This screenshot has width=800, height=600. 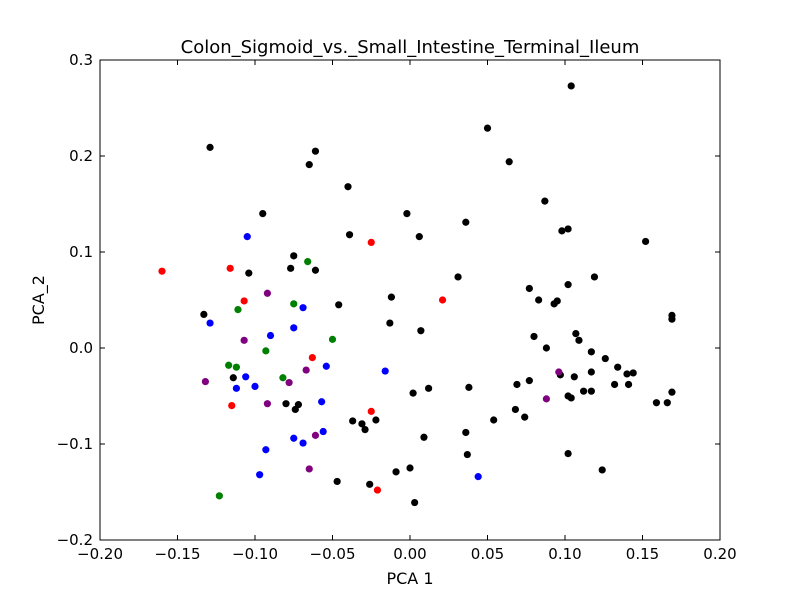 What do you see at coordinates (255, 554) in the screenshot?
I see `x-tick-label: −0.10` at bounding box center [255, 554].